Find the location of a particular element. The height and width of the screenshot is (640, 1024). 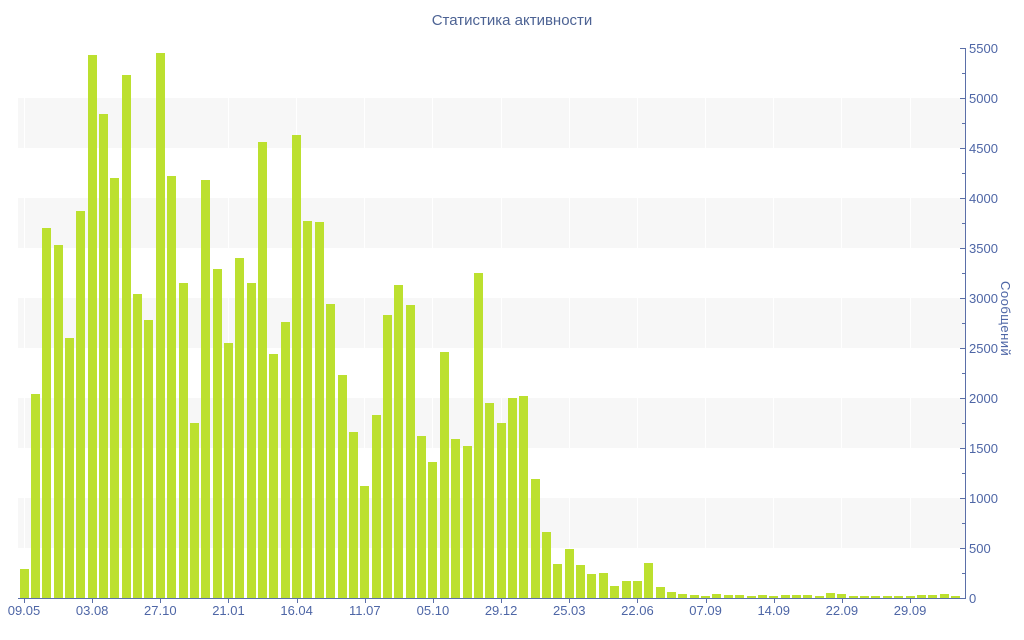

x-tick-label: 22.09 is located at coordinates (842, 610).